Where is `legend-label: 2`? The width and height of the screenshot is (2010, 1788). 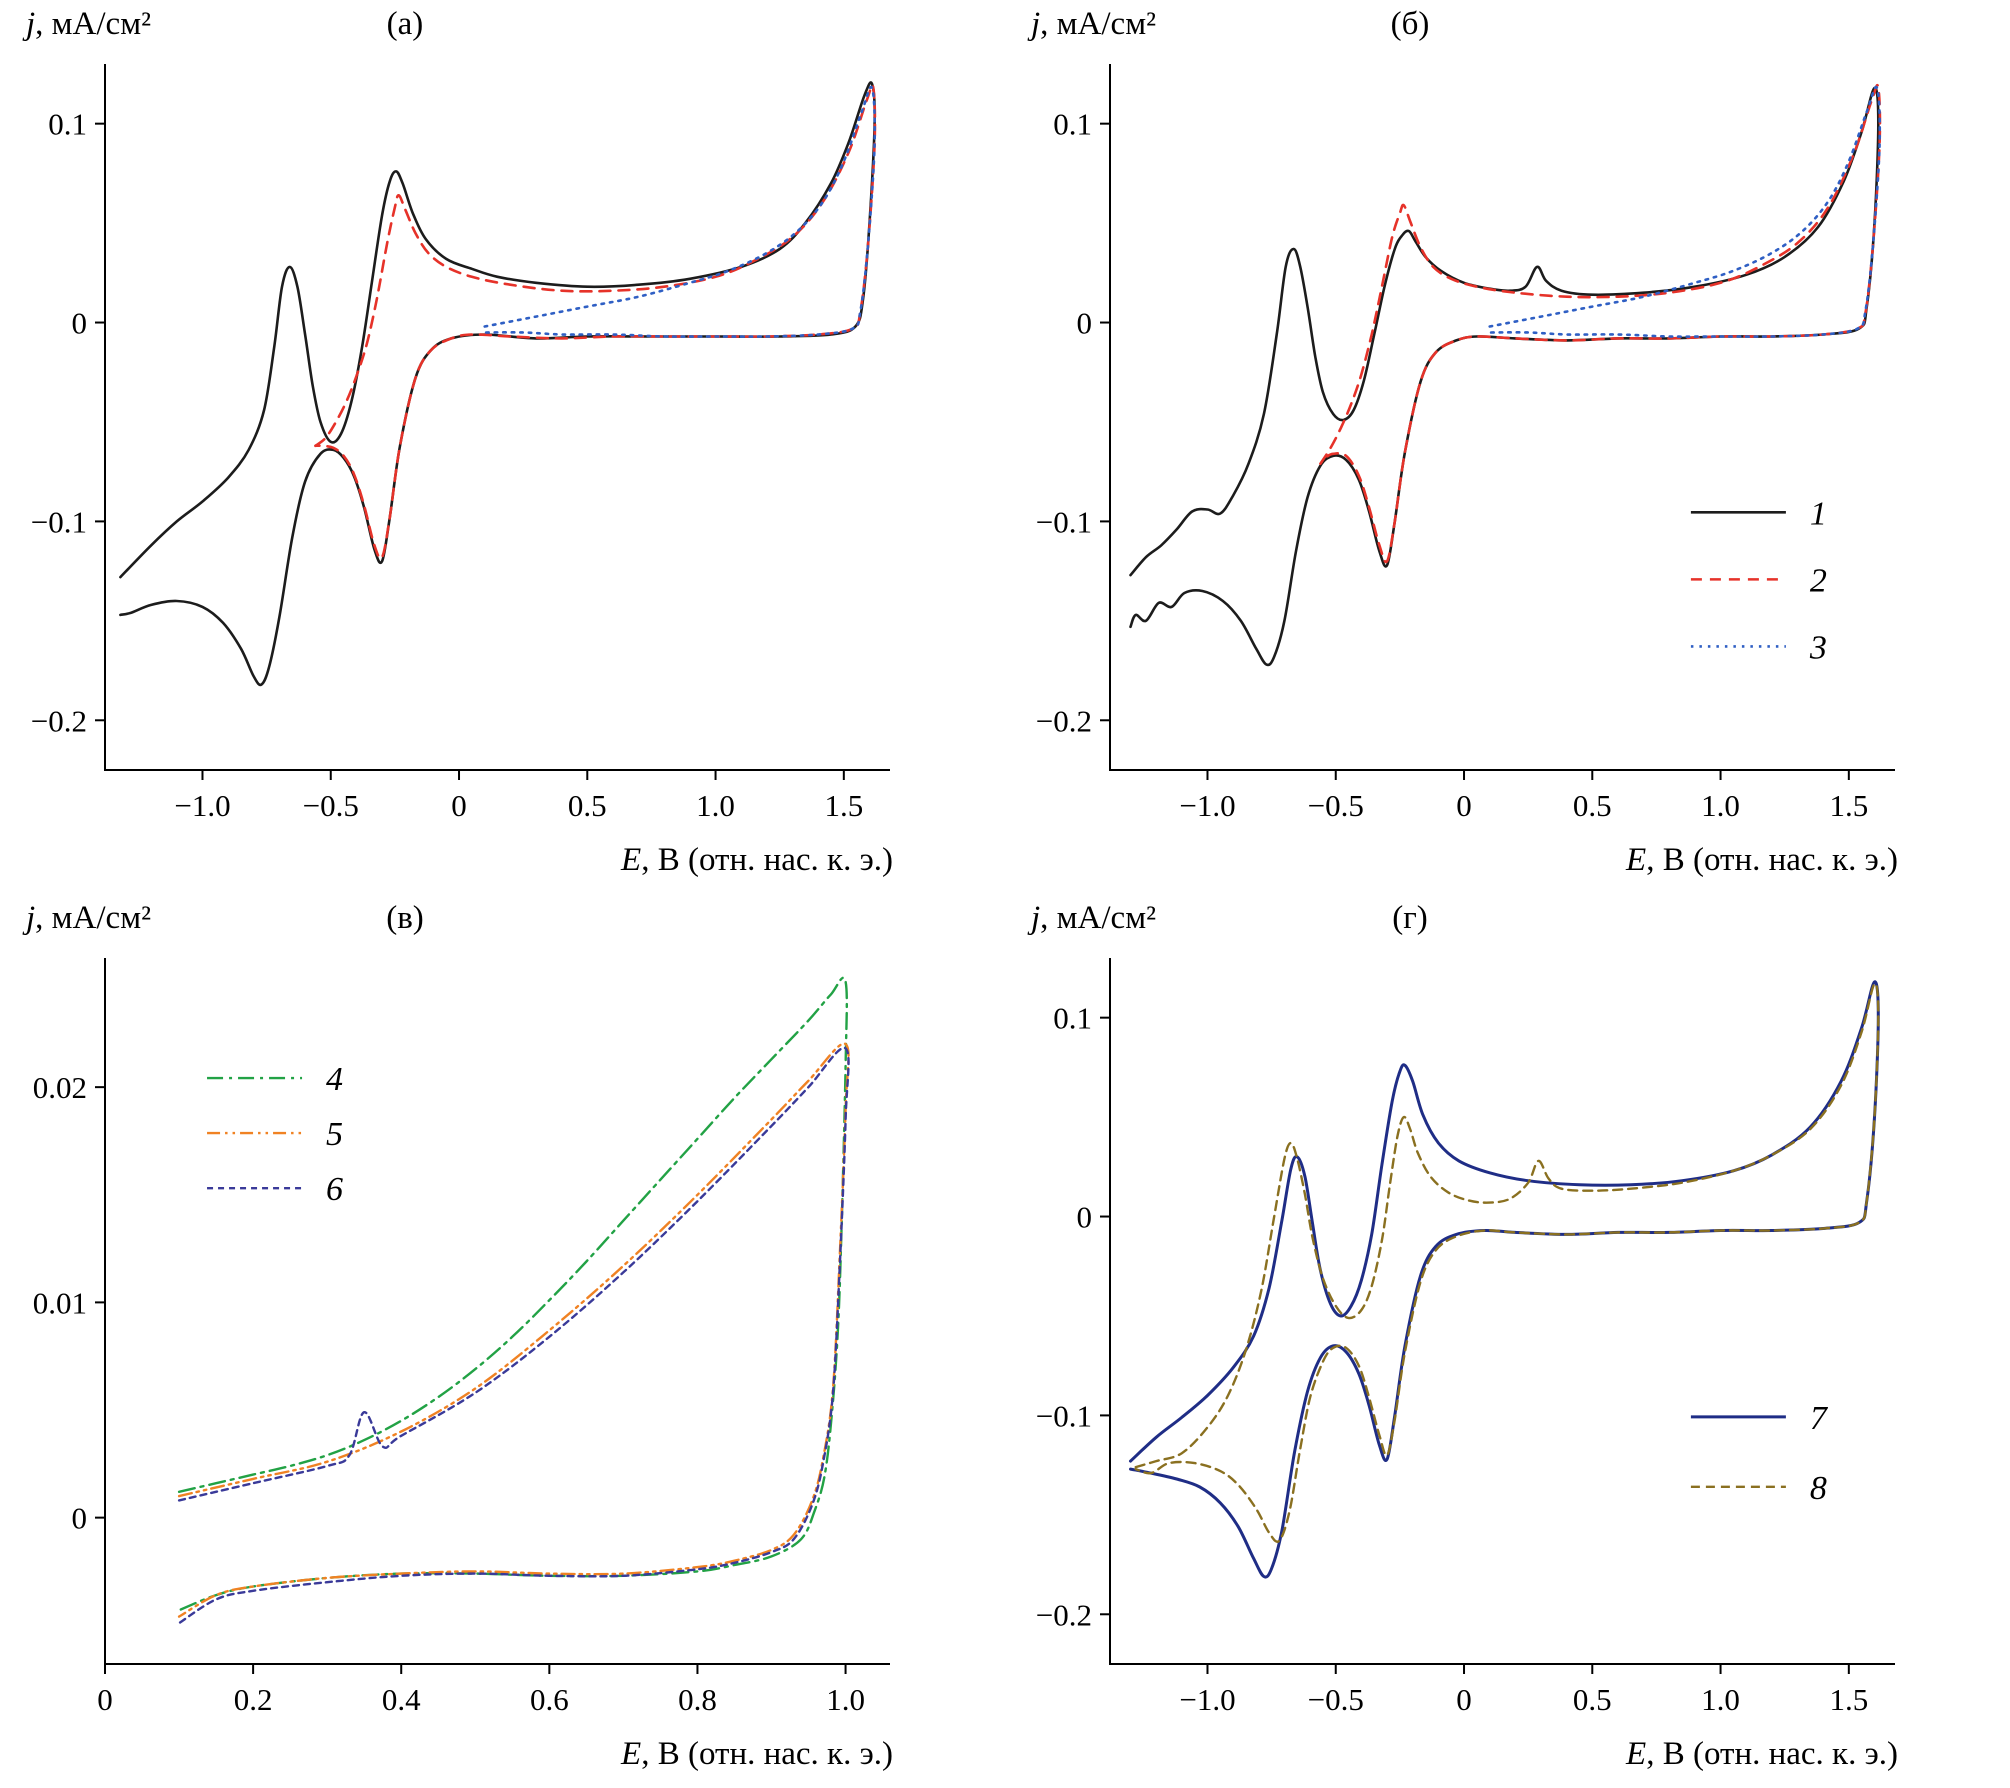
legend-label: 2 is located at coordinates (1818, 580).